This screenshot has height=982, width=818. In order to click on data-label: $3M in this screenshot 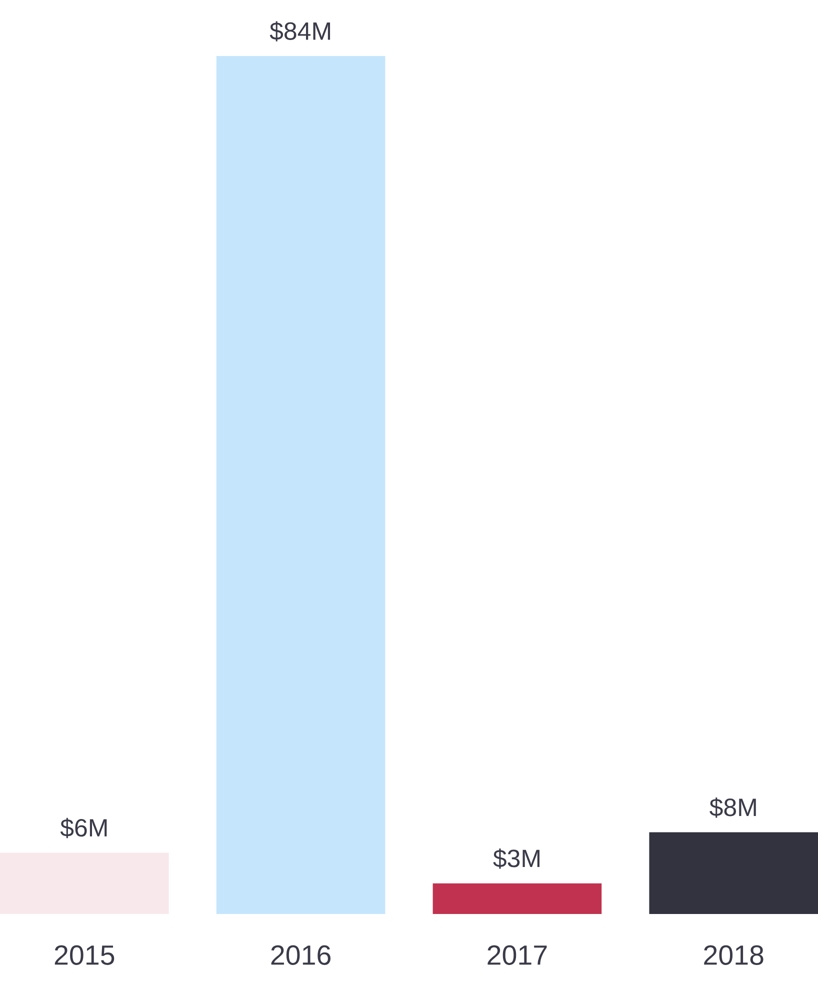, I will do `click(516, 858)`.